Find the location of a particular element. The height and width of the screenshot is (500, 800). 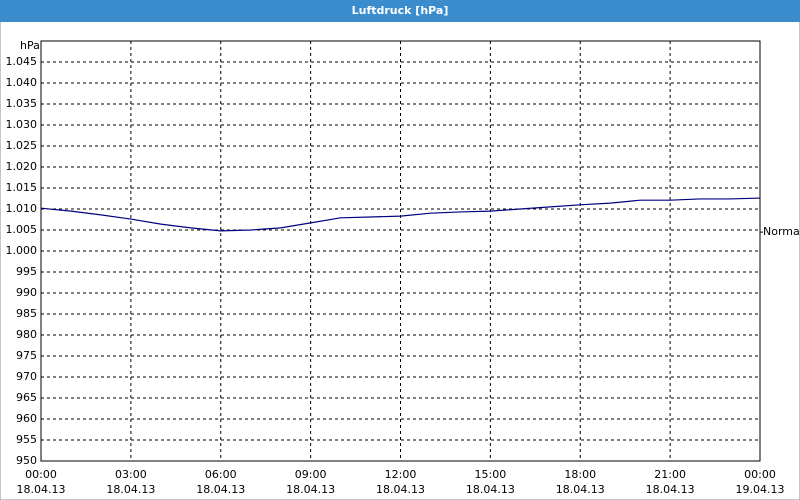

y-tick-label: 995 is located at coordinates (26, 271).